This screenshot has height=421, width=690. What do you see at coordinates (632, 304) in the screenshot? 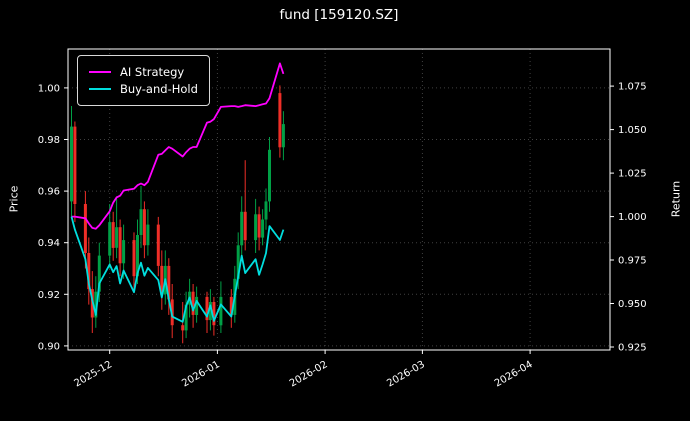
I see `svg-text: 0.950` at bounding box center [632, 304].